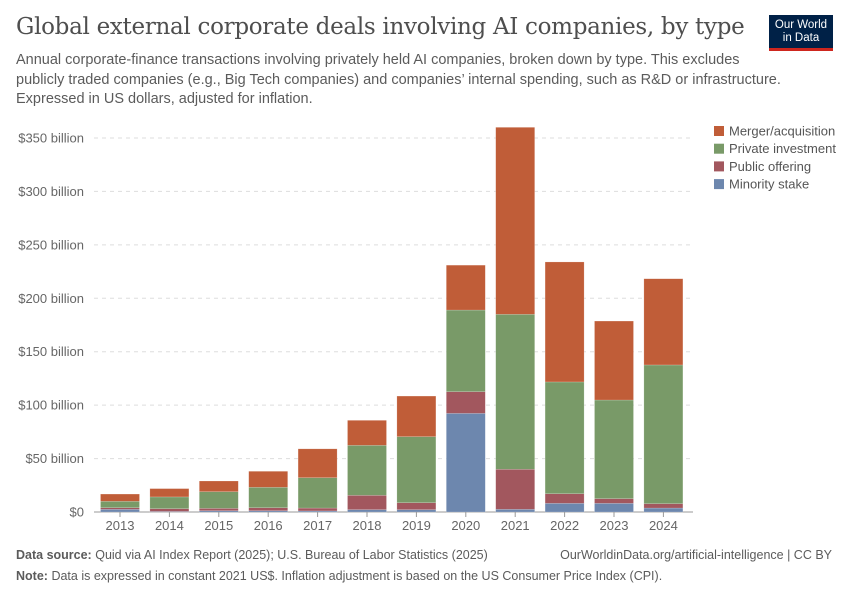  I want to click on bar-public-offering-2022, so click(564, 498).